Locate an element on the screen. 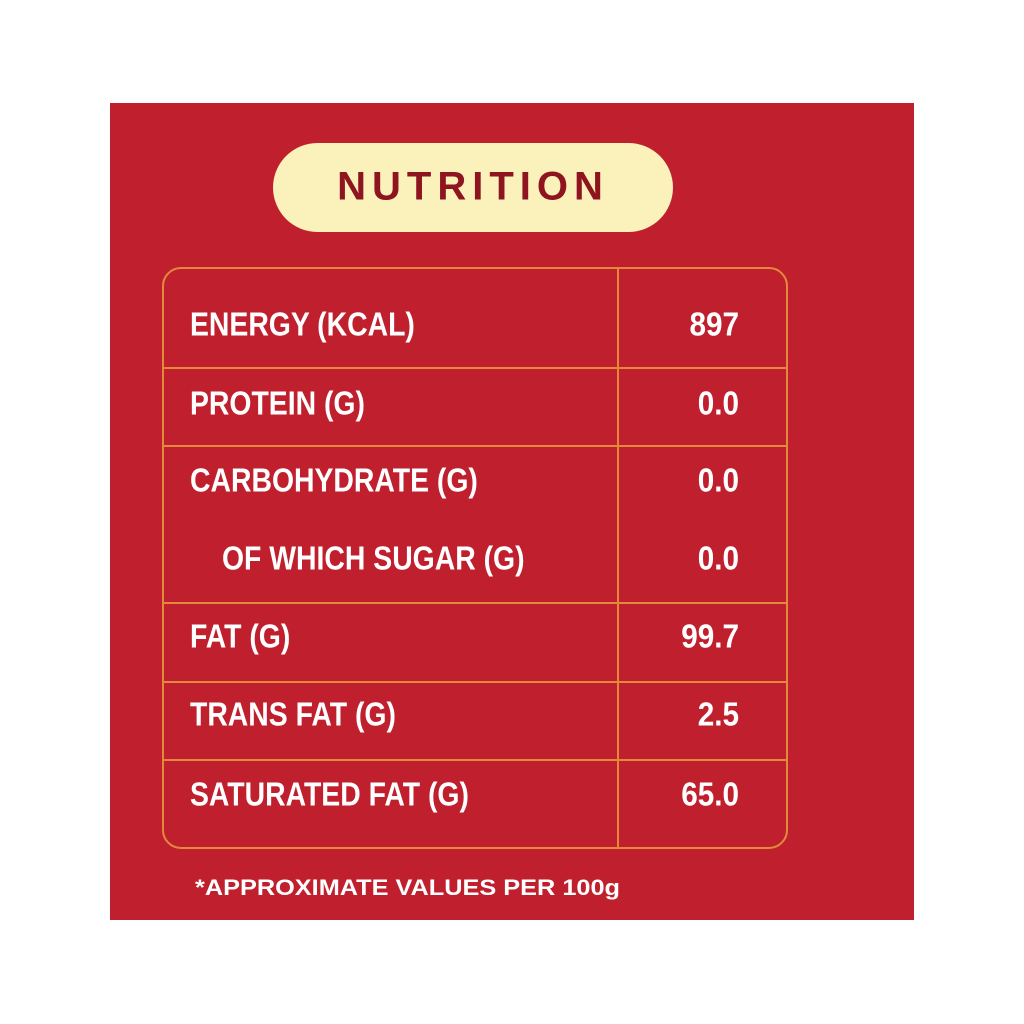 Image resolution: width=1024 pixels, height=1024 pixels. nutrient-value: 99.7 is located at coordinates (710, 636).